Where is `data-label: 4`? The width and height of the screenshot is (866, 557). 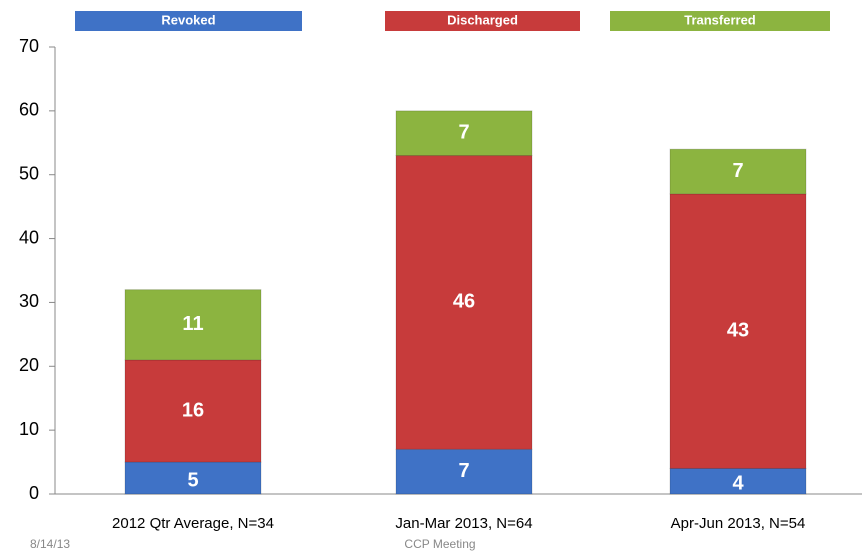 data-label: 4 is located at coordinates (738, 484).